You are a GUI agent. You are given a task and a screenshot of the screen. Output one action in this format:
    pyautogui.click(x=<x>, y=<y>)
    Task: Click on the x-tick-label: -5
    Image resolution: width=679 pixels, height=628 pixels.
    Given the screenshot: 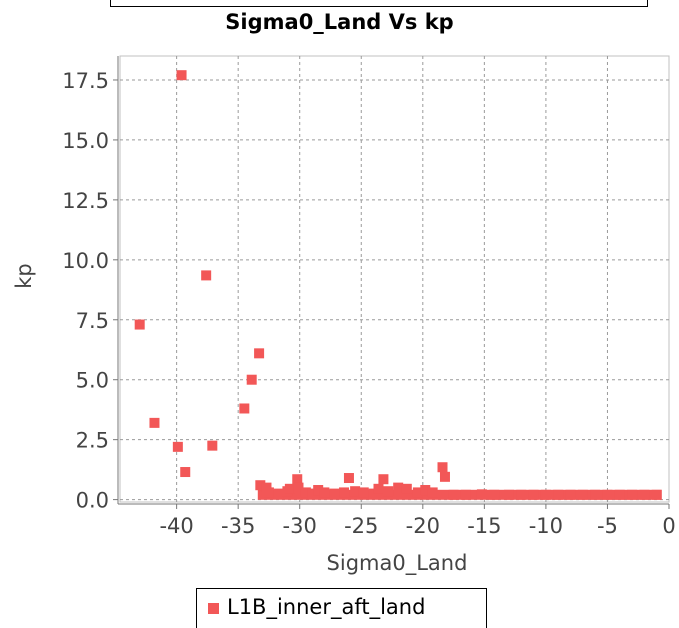 What is the action you would take?
    pyautogui.click(x=607, y=526)
    